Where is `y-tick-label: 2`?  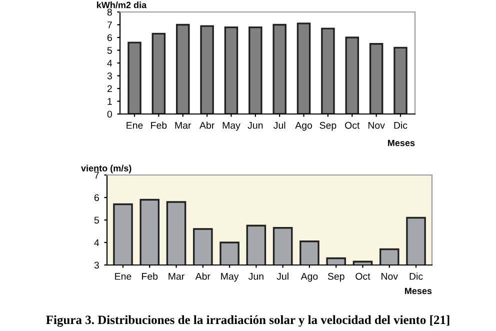
y-tick-label: 2 is located at coordinates (109, 88).